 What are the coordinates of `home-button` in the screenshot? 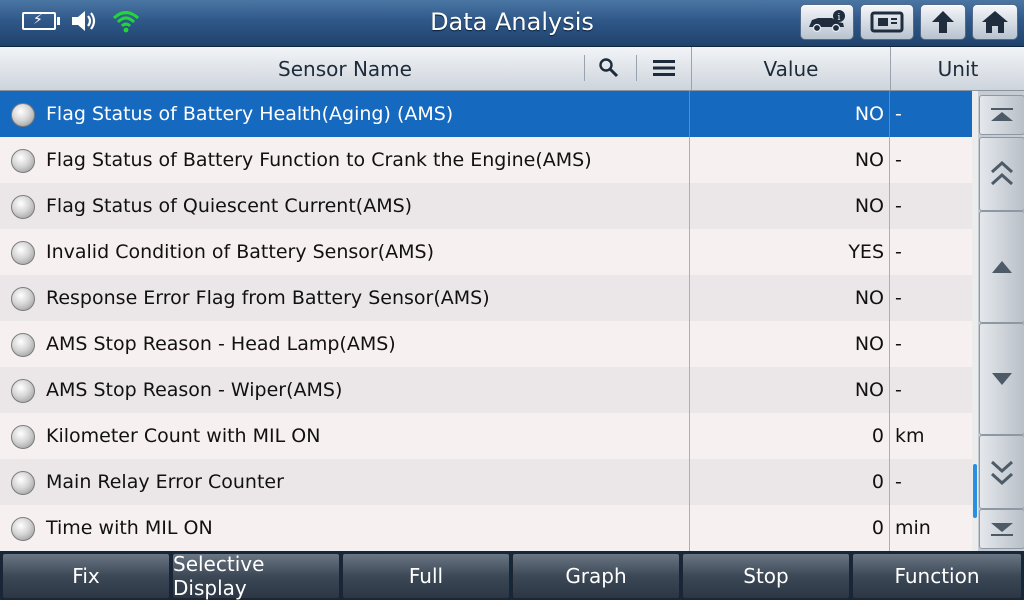 It's located at (995, 22).